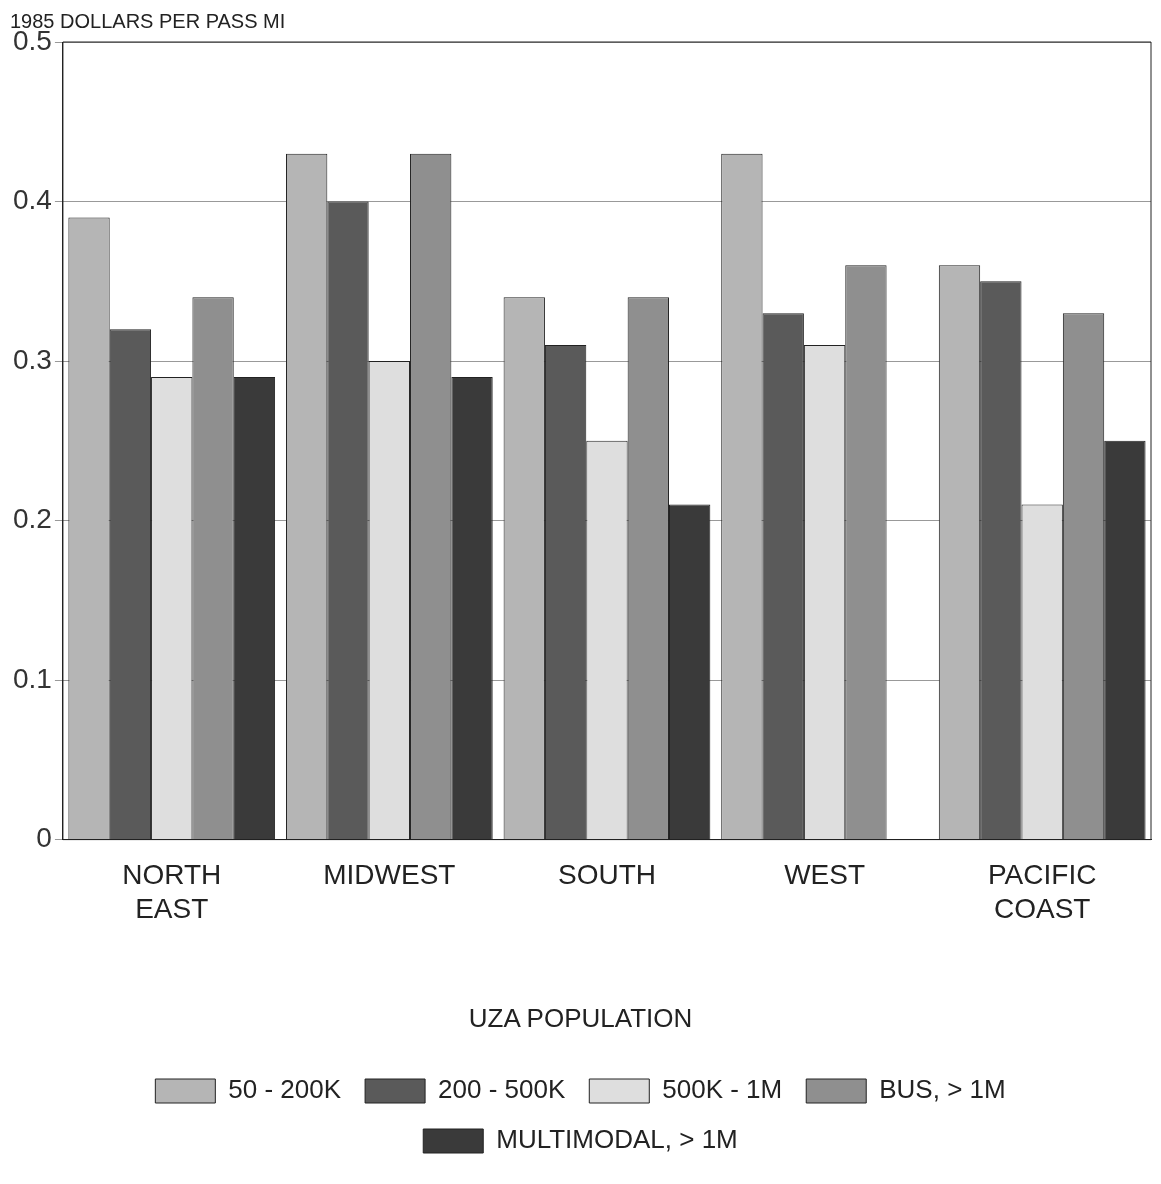  Describe the element at coordinates (389, 875) in the screenshot. I see `x-tick-label: MIDWEST` at that location.